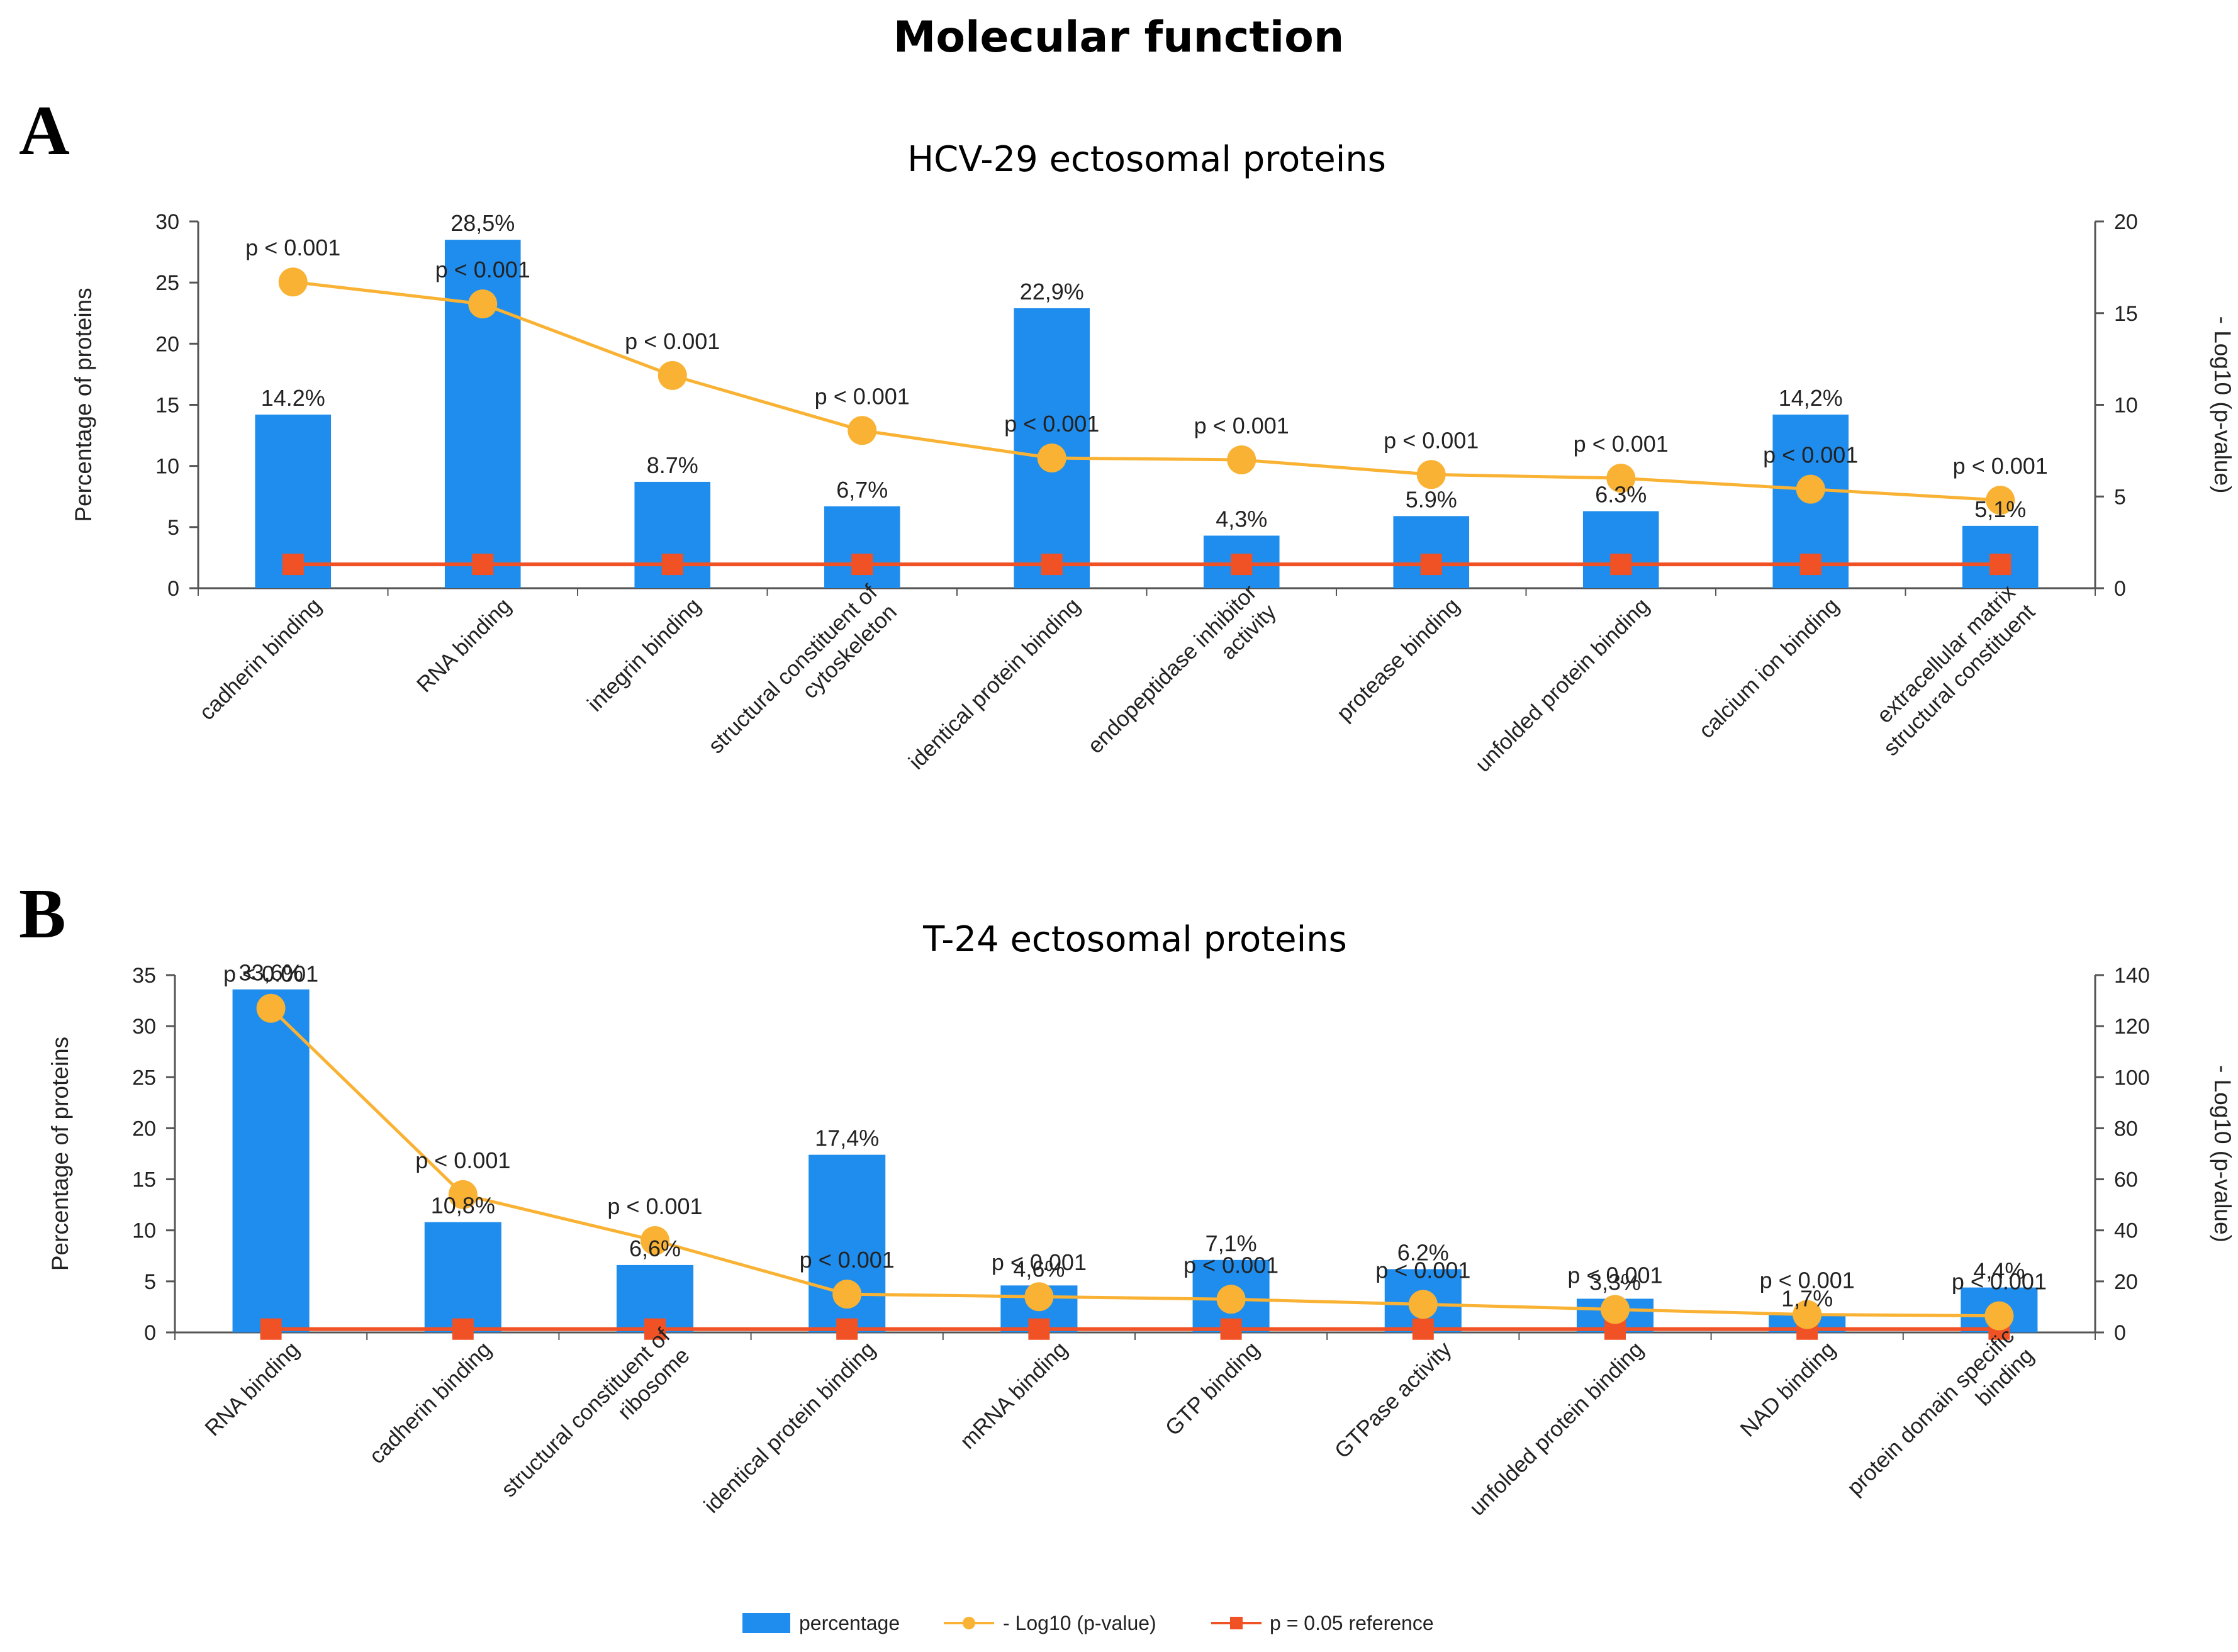  What do you see at coordinates (1556, 1429) in the screenshot?
I see `category-label-line: unfolded protein binding` at bounding box center [1556, 1429].